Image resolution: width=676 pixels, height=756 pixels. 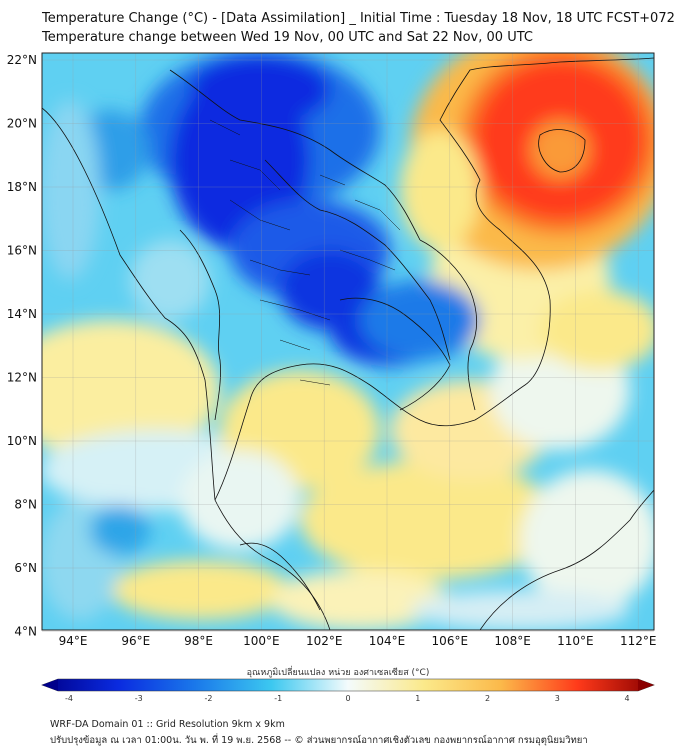 I want to click on lat-label: 16°N, so click(x=22, y=251).